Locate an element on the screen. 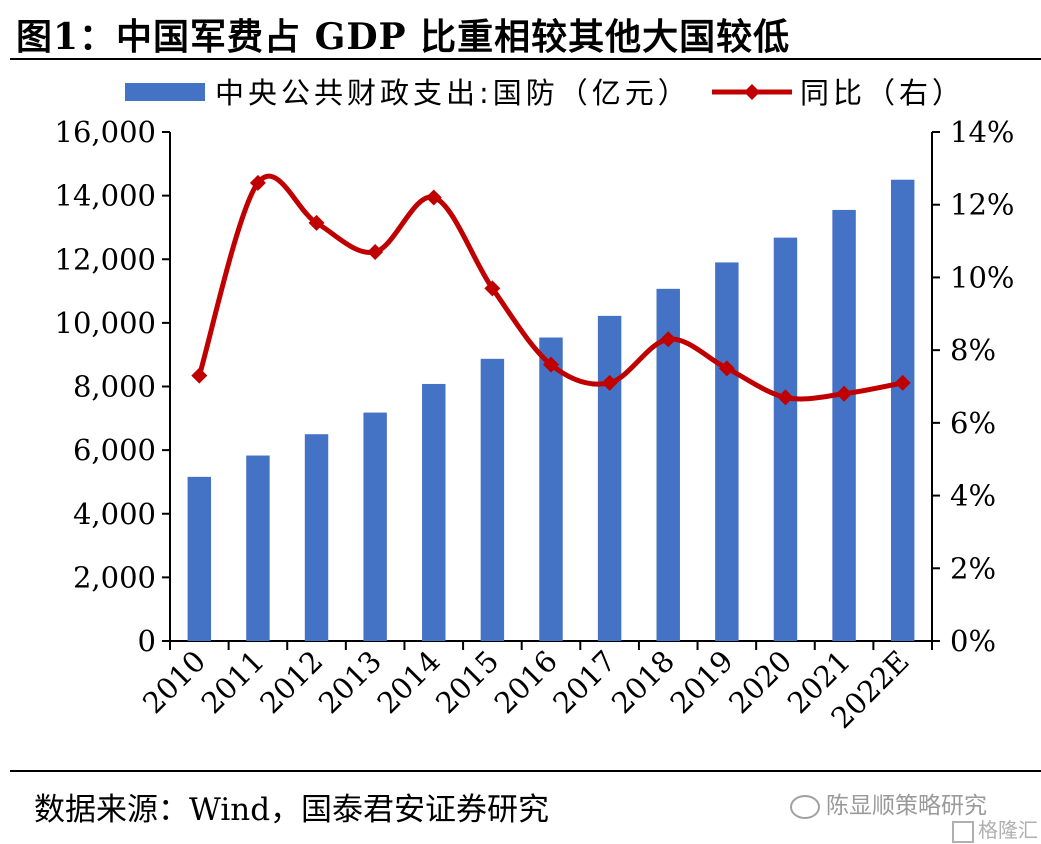 The height and width of the screenshot is (844, 1041). x-label-2019: 2019 is located at coordinates (702, 682).